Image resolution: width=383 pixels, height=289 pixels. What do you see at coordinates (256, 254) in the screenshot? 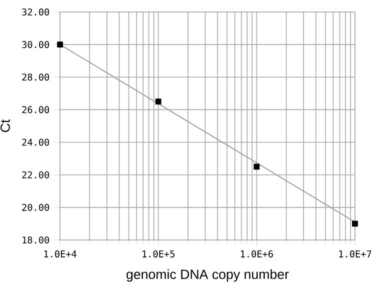
I see `x-tick-label: 1.0E+6` at bounding box center [256, 254].